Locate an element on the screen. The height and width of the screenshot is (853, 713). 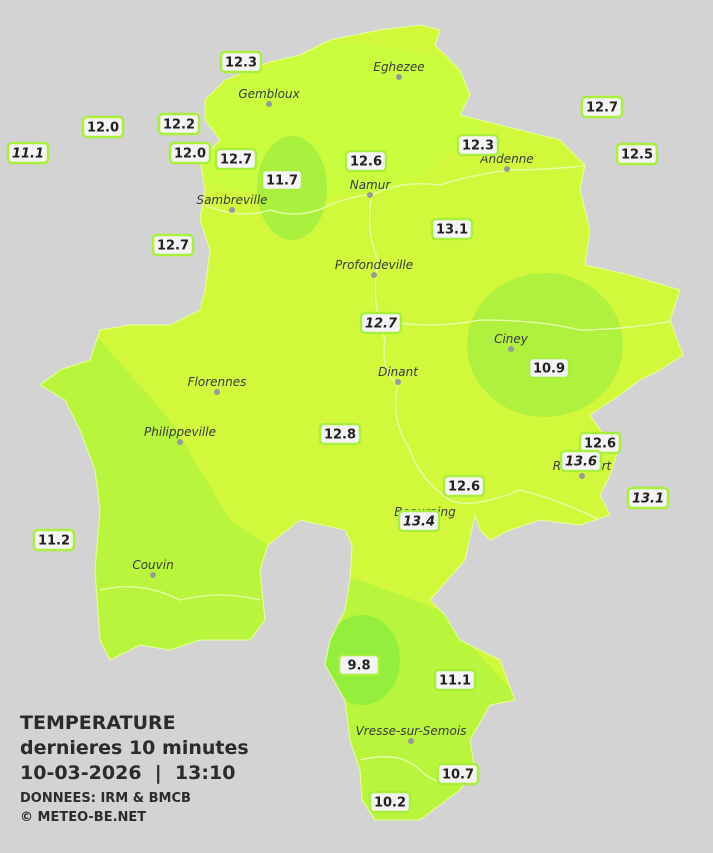
source: DONNEES: IRM & BMCB is located at coordinates (105, 798).